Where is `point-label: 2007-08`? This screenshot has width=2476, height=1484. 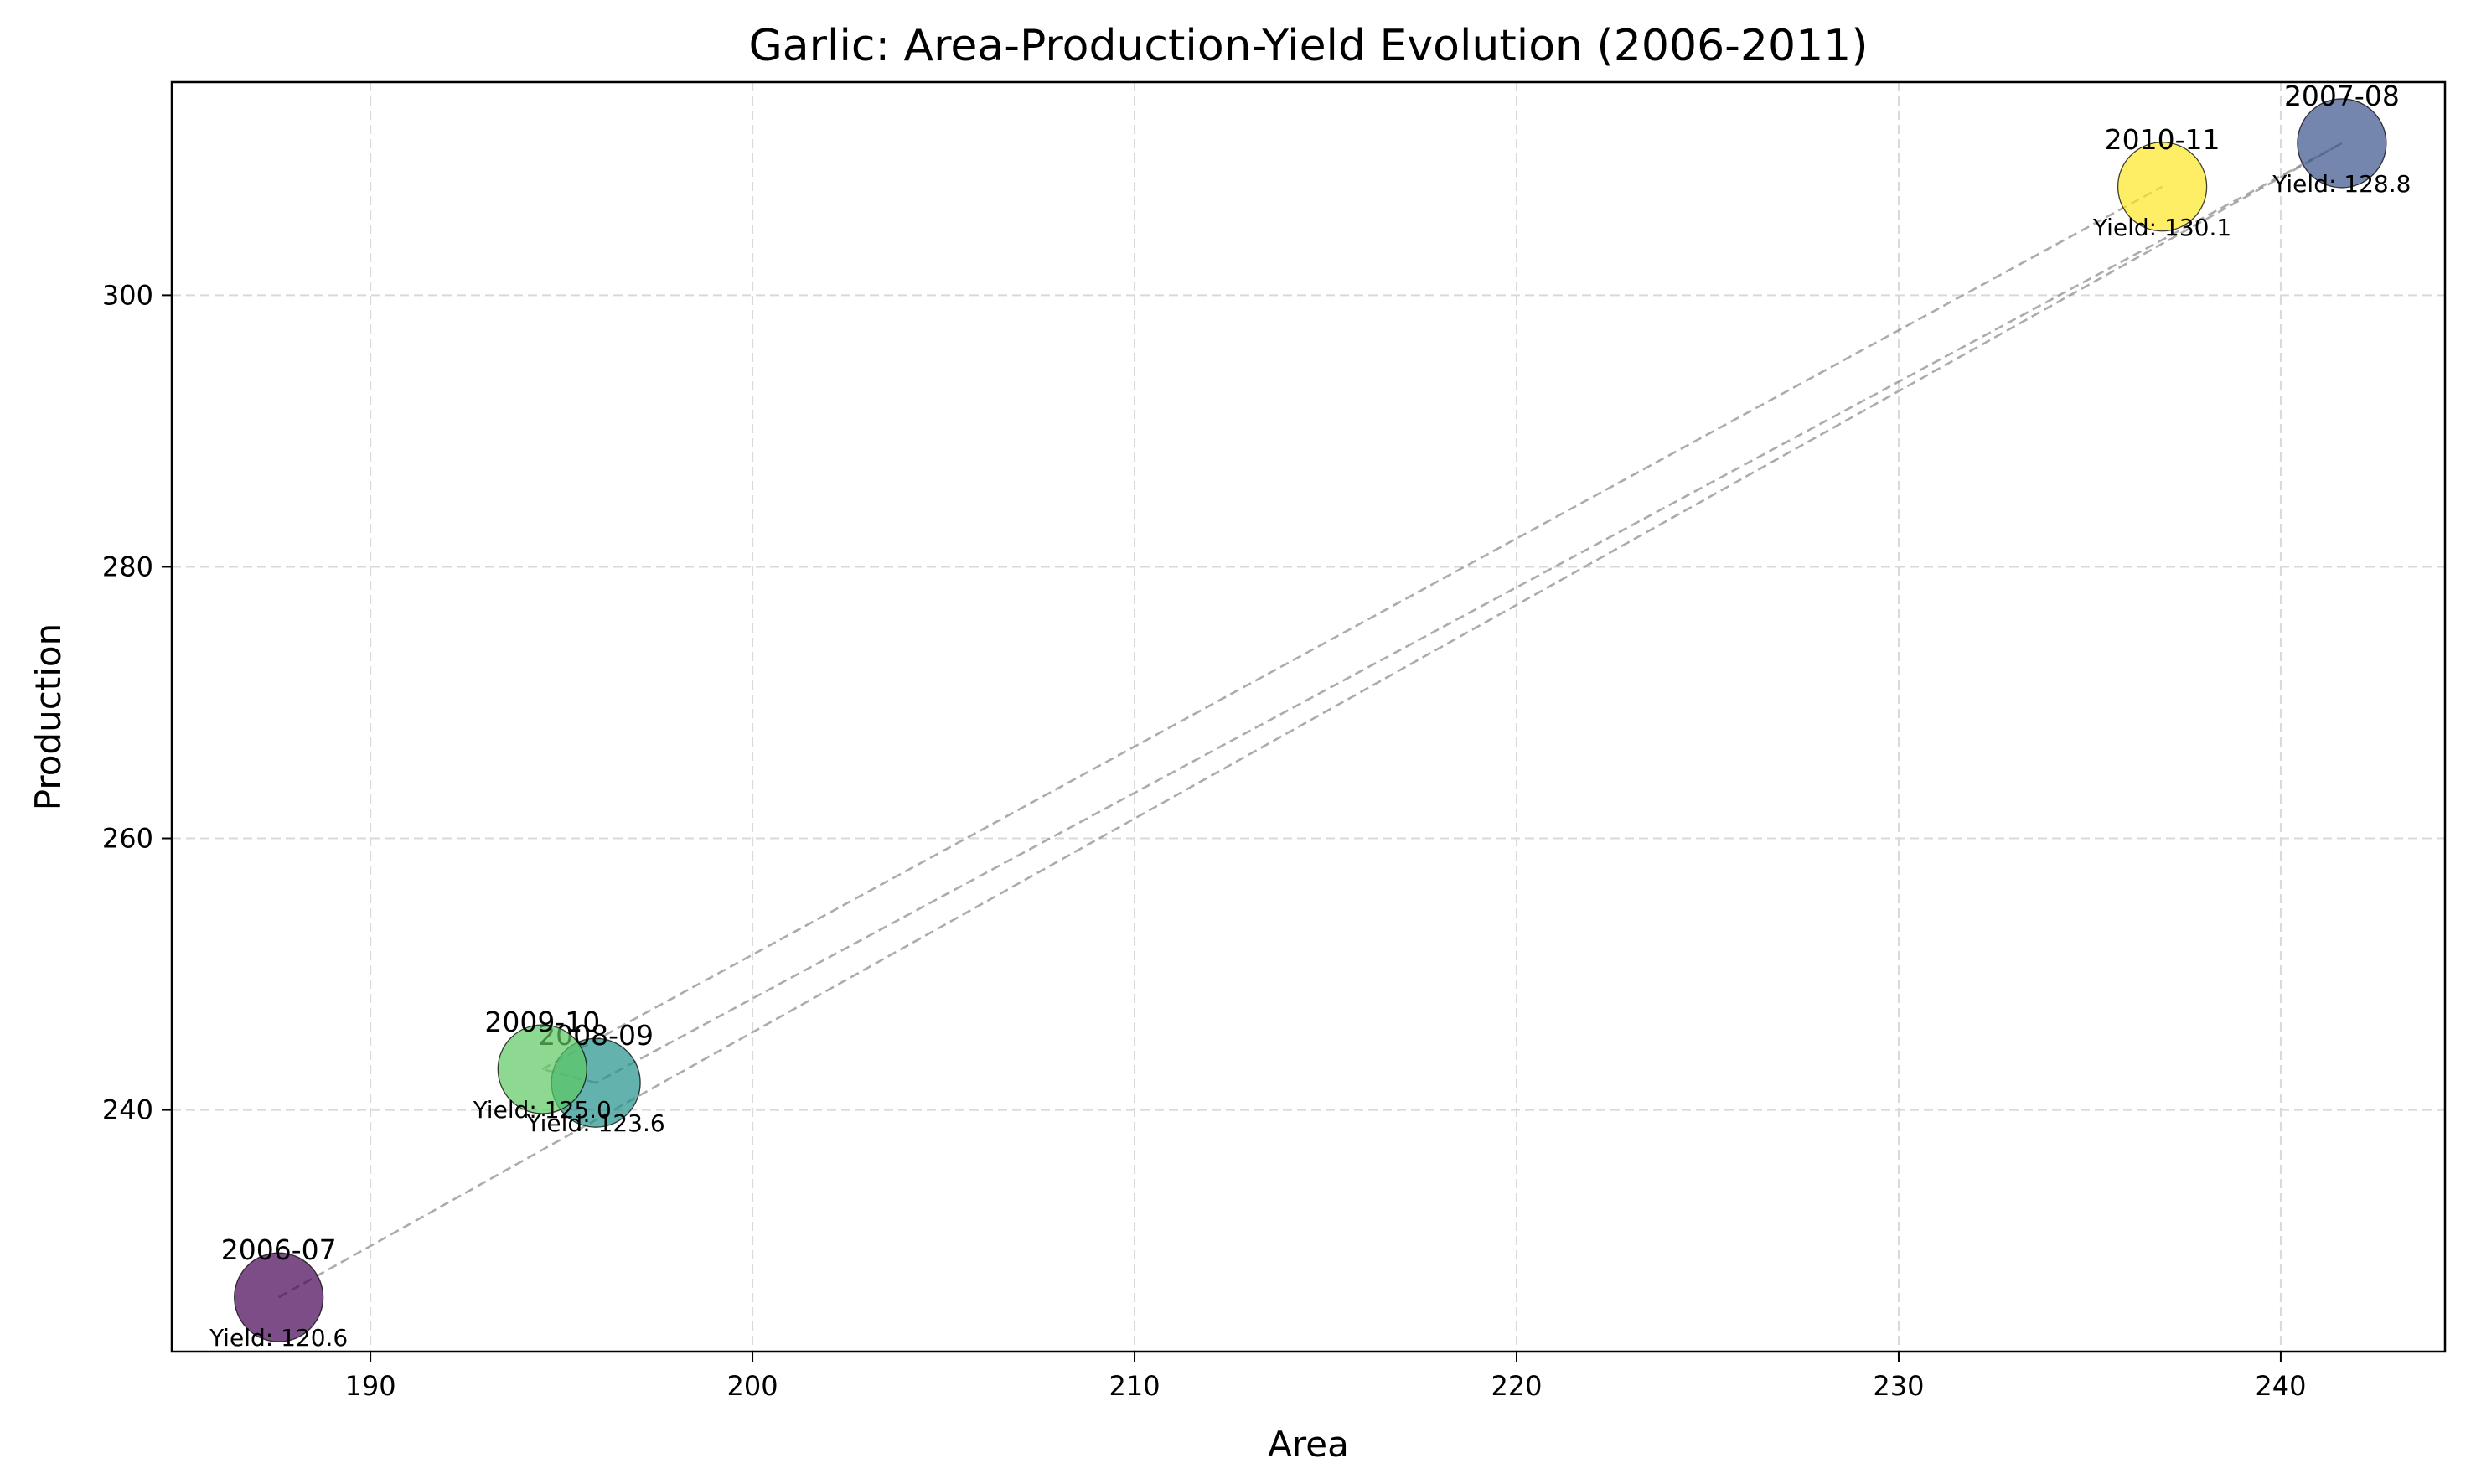
point-label: 2007-08 is located at coordinates (2342, 96).